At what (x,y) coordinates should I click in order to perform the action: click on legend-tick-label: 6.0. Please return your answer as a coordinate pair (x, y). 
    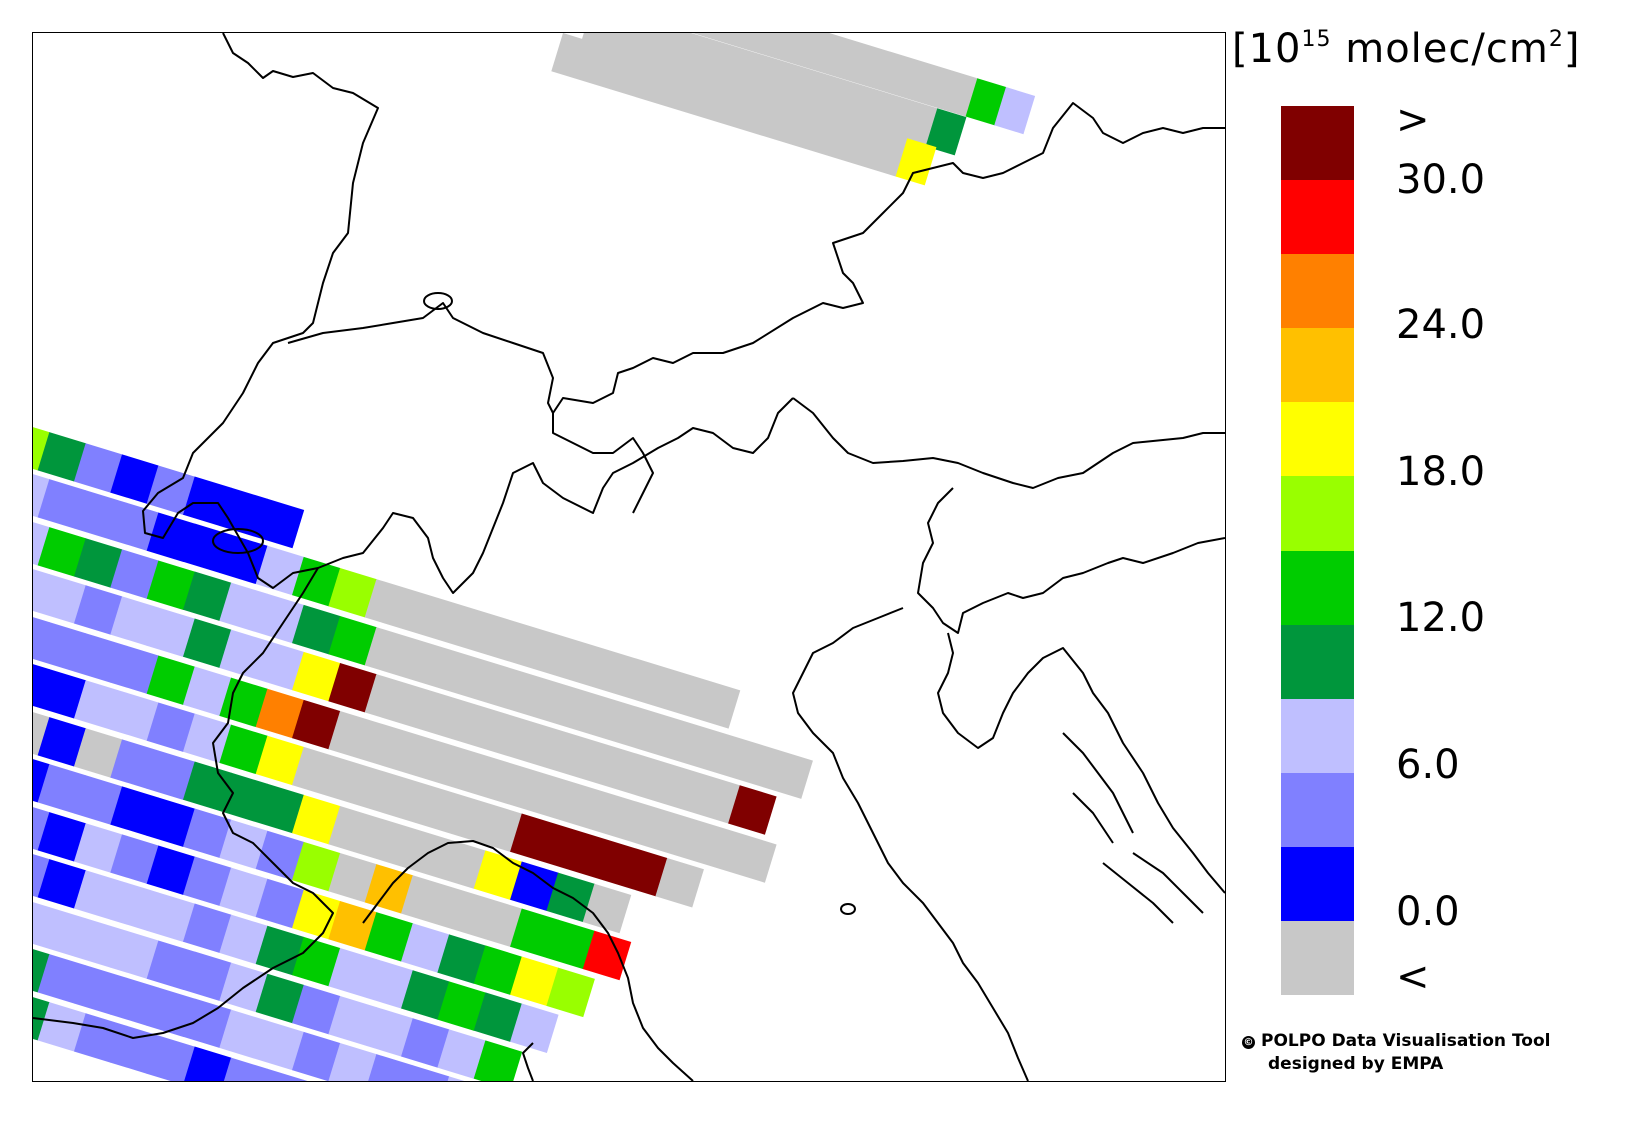
    Looking at the image, I should click on (1428, 765).